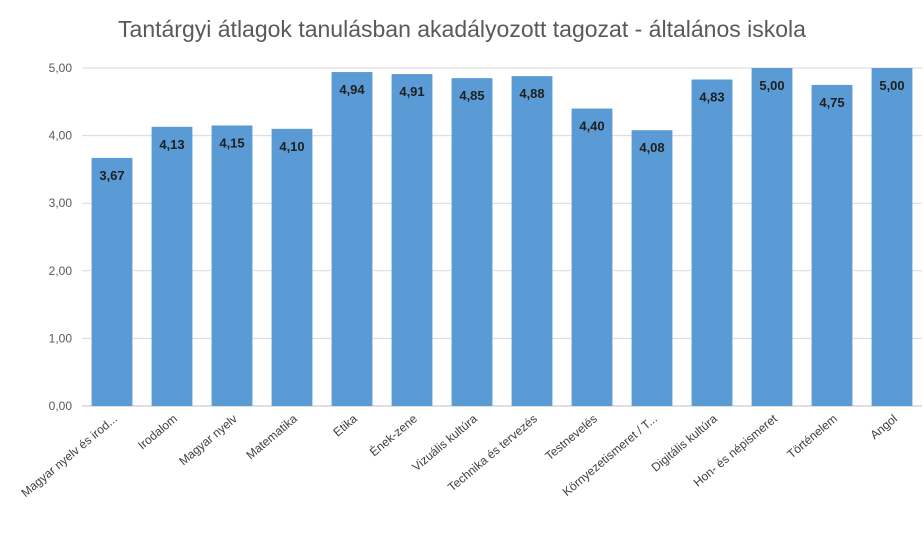  Describe the element at coordinates (208, 440) in the screenshot. I see `x-tick-label: Magyar nyelv` at that location.